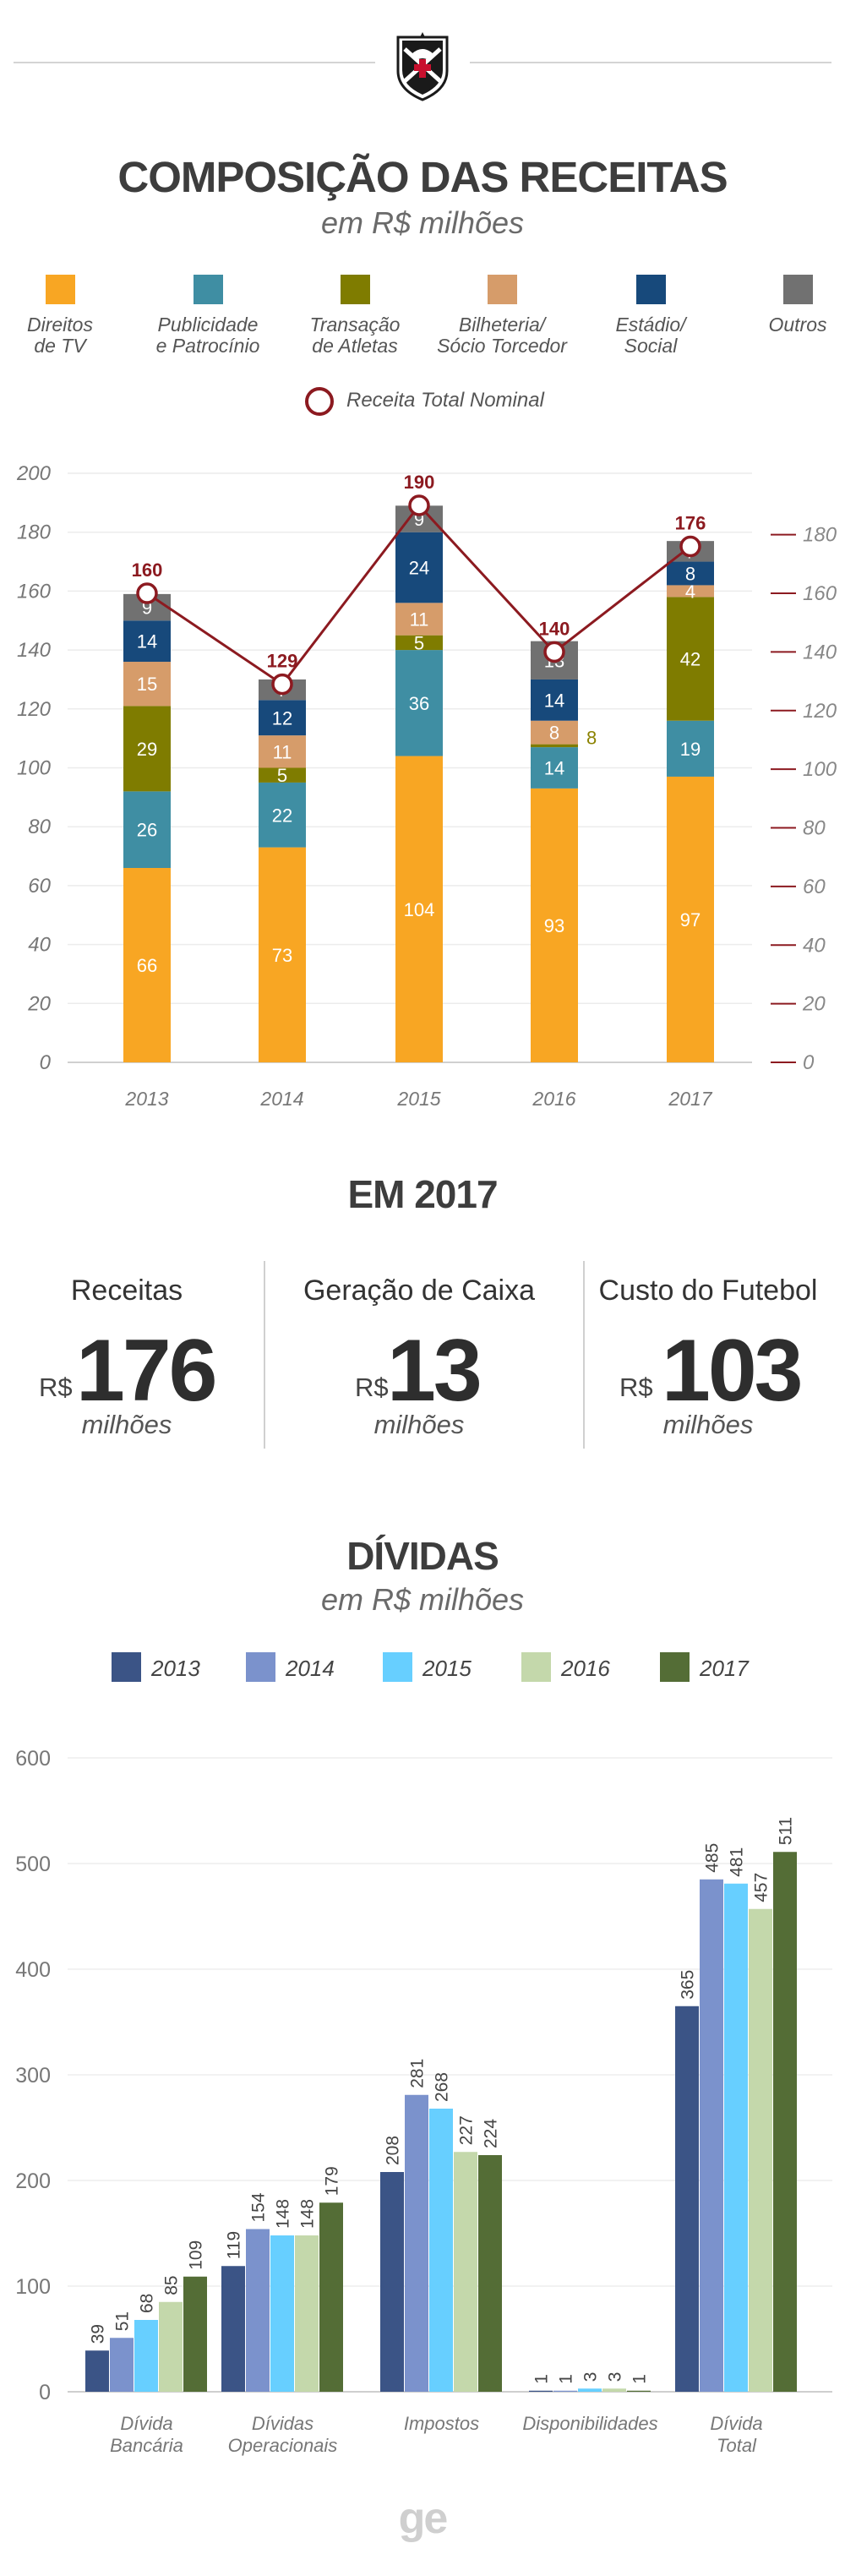 The height and width of the screenshot is (2576, 845). Describe the element at coordinates (814, 945) in the screenshot. I see `right-axis-label: 40` at that location.